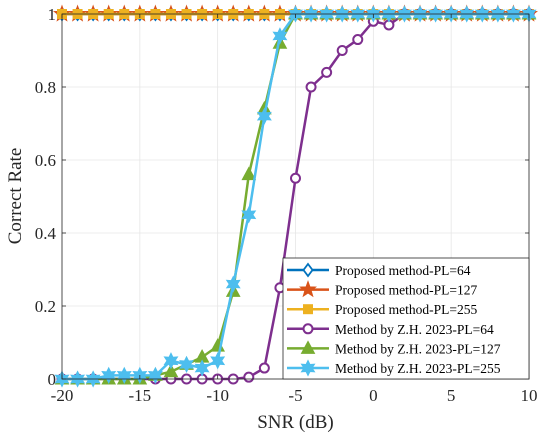 This screenshot has width=550, height=439. Describe the element at coordinates (45, 87) in the screenshot. I see `y-tick-label: 0.8` at that location.